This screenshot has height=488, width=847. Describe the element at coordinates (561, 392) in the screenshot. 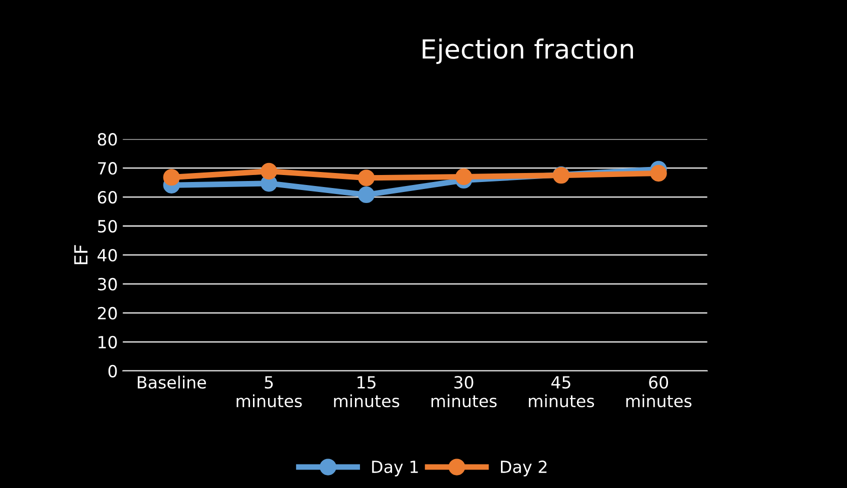

I see `x-tick-label: 45 minutes` at that location.